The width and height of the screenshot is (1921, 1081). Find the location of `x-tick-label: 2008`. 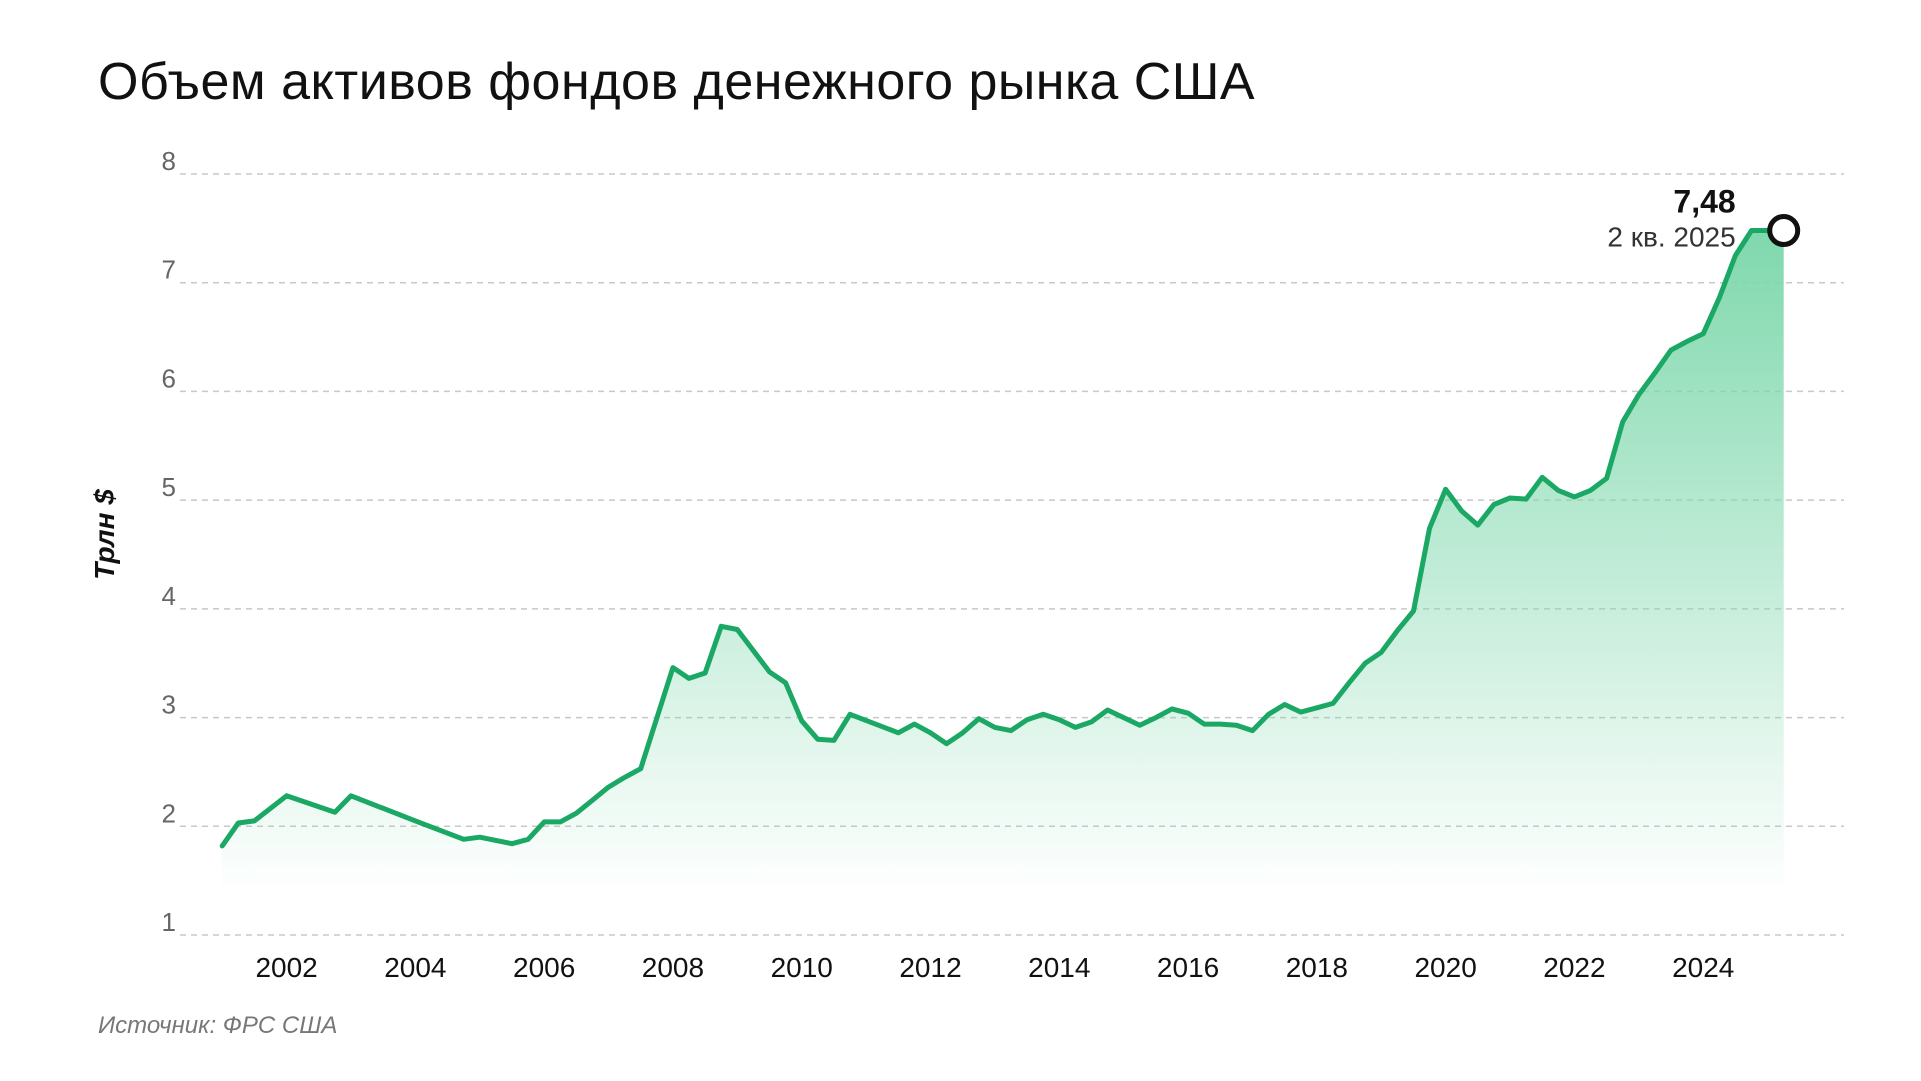

x-tick-label: 2008 is located at coordinates (673, 967).